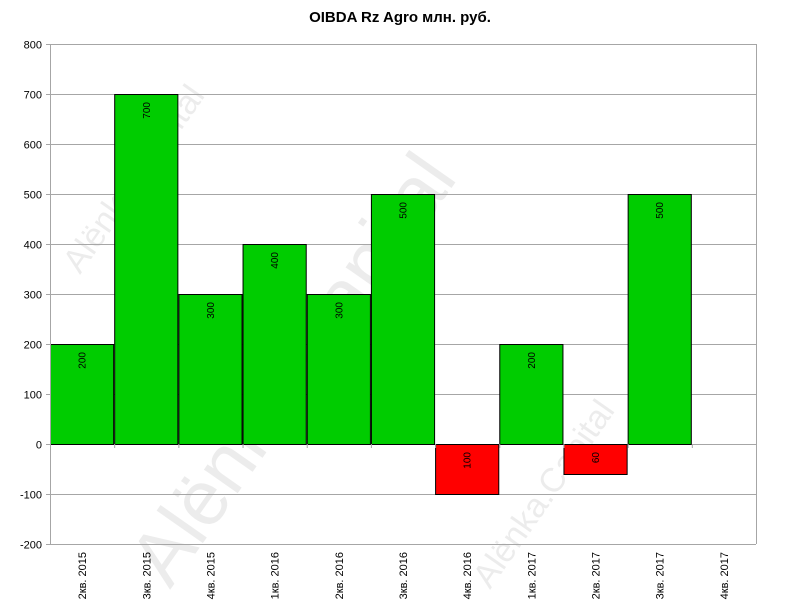 The height and width of the screenshot is (611, 800). Describe the element at coordinates (597, 575) in the screenshot. I see `x-tick-label: 2кв. 2017` at that location.